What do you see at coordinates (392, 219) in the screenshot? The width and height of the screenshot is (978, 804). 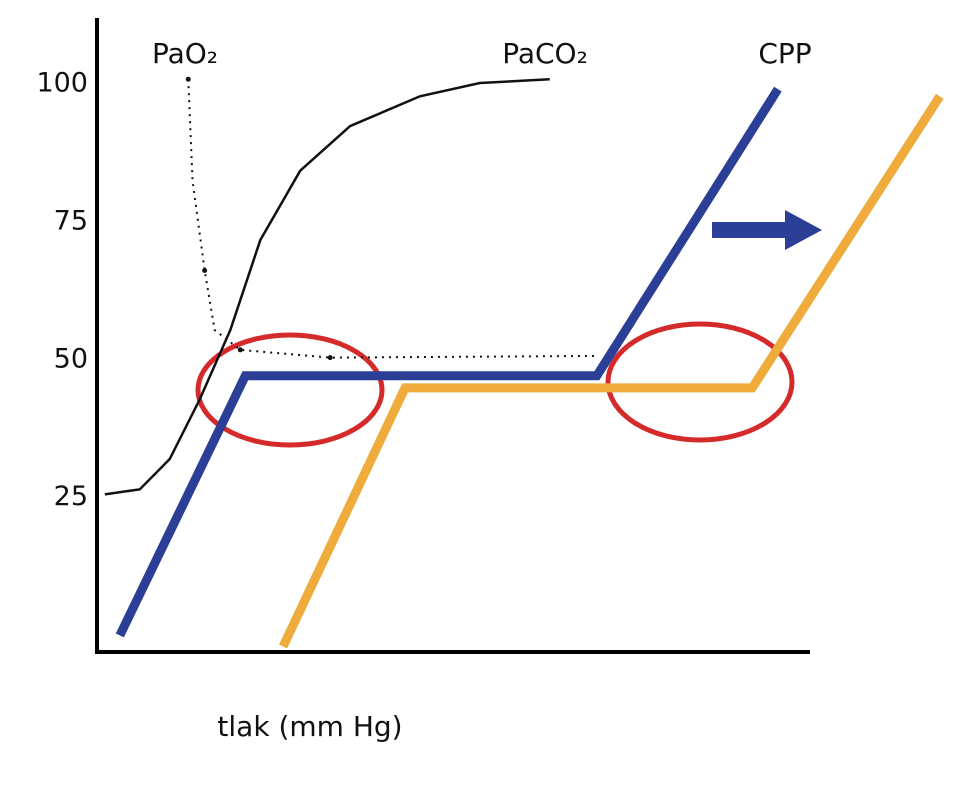 I see `series-line` at bounding box center [392, 219].